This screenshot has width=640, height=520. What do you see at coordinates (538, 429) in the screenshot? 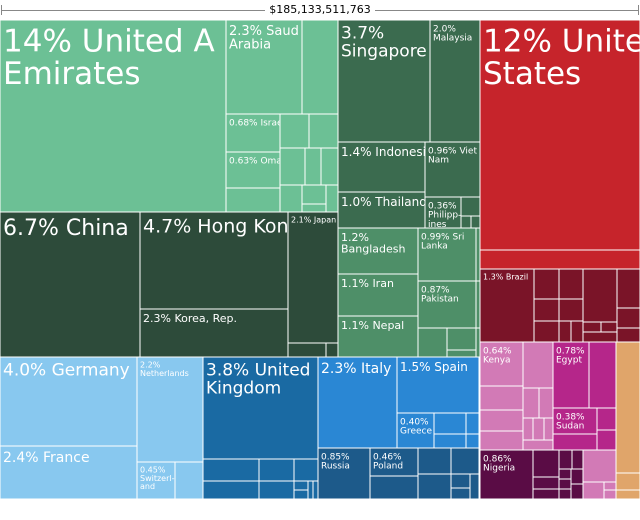
I see `tile-minor-66-rect` at bounding box center [538, 429].